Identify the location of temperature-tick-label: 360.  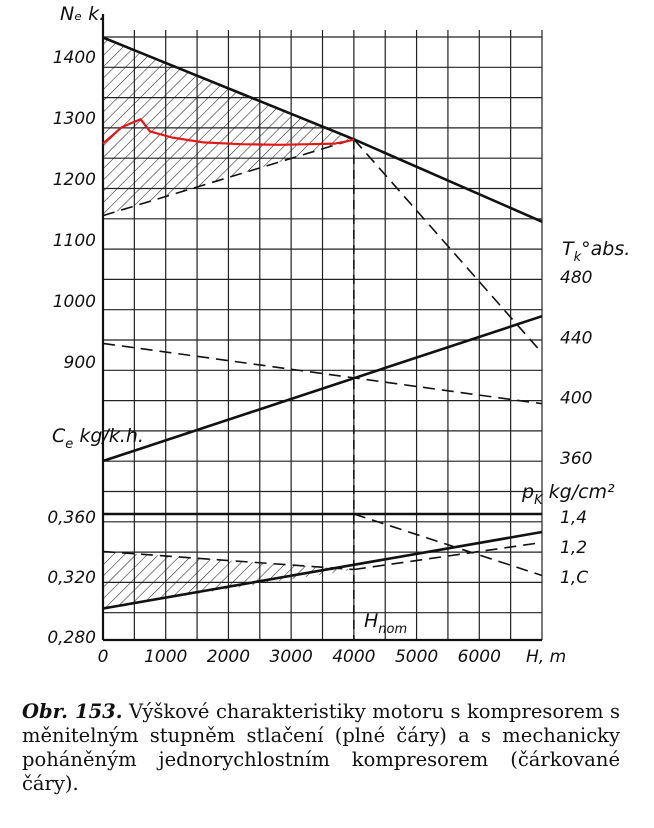
(576, 459).